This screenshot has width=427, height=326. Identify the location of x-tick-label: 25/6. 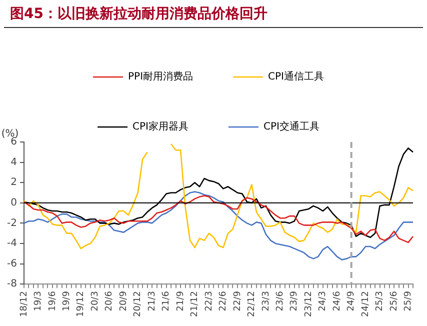
(394, 301).